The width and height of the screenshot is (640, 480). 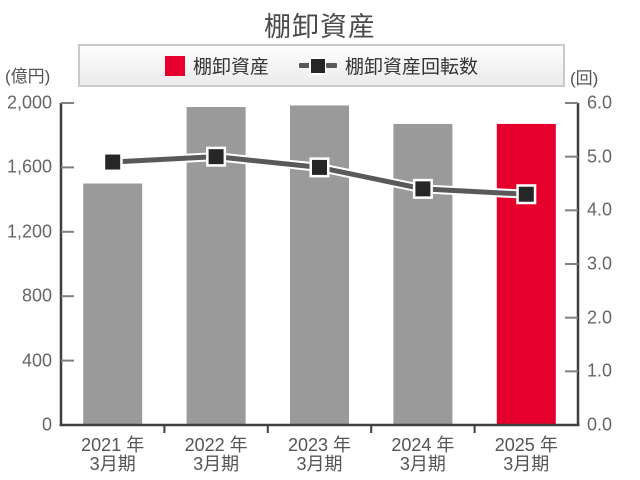 I want to click on y-right-tick-label: 2.0, so click(x=600, y=317).